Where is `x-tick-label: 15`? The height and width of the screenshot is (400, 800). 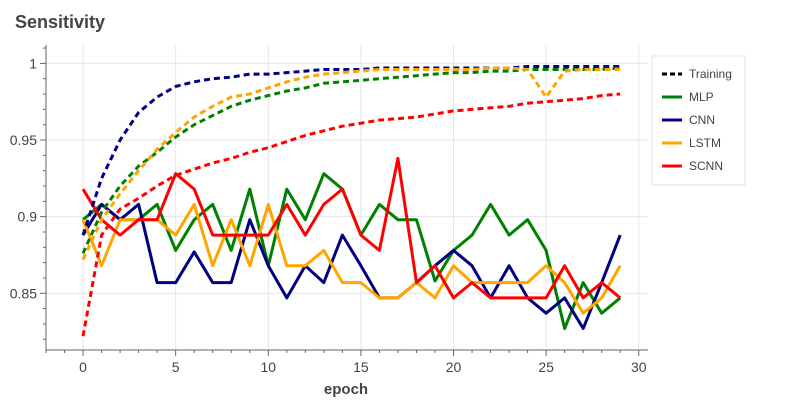
x-tick-label: 15 is located at coordinates (361, 367).